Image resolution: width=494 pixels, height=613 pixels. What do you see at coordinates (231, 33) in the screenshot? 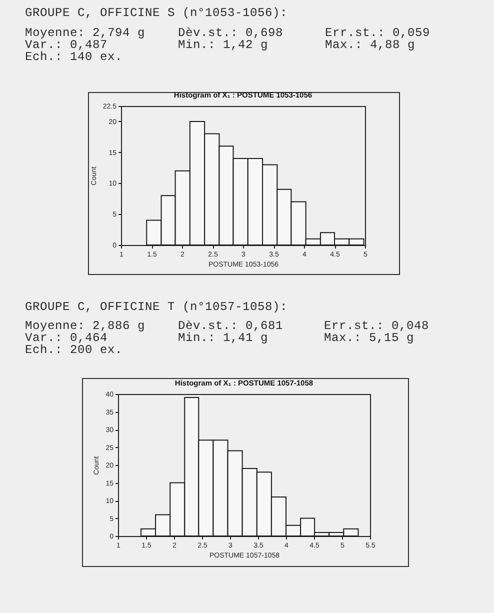
I see `text: Dèv.st.: 0,698` at bounding box center [231, 33].